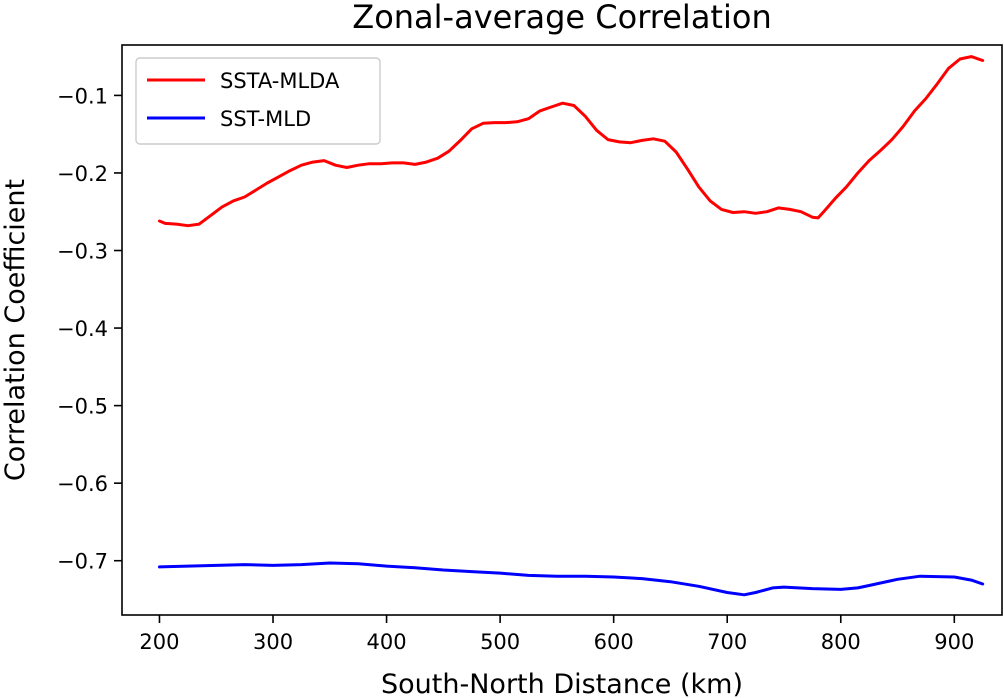 This screenshot has width=1004, height=698. I want to click on x-tick-label: 600, so click(614, 642).